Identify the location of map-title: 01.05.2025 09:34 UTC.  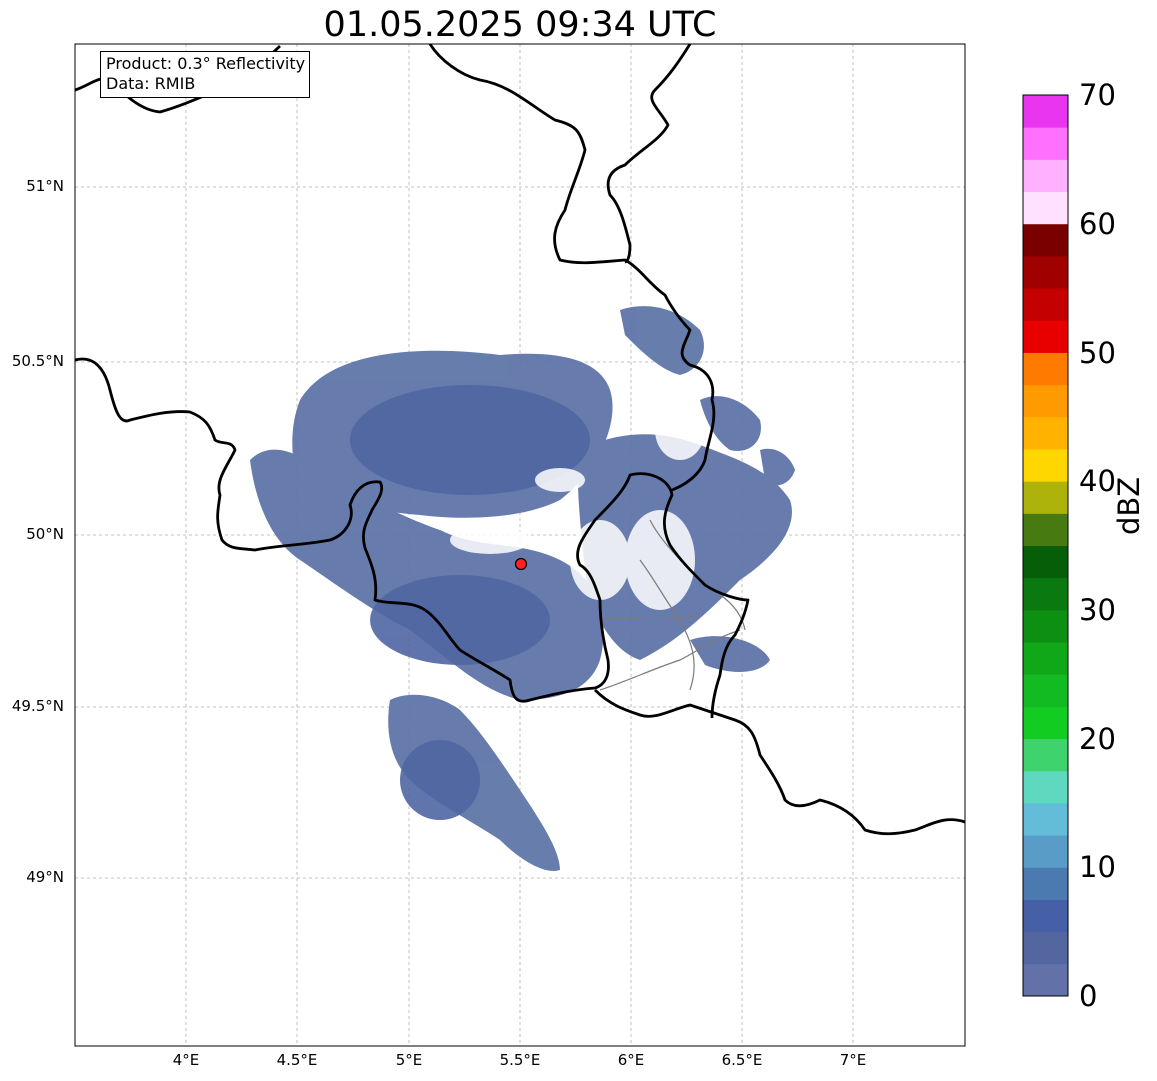
(520, 25).